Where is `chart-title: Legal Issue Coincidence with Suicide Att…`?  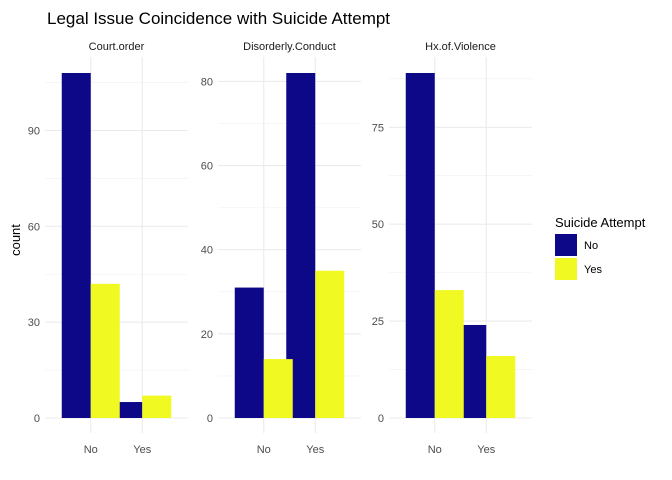
chart-title: Legal Issue Coincidence with Suicide Att… is located at coordinates (218, 18).